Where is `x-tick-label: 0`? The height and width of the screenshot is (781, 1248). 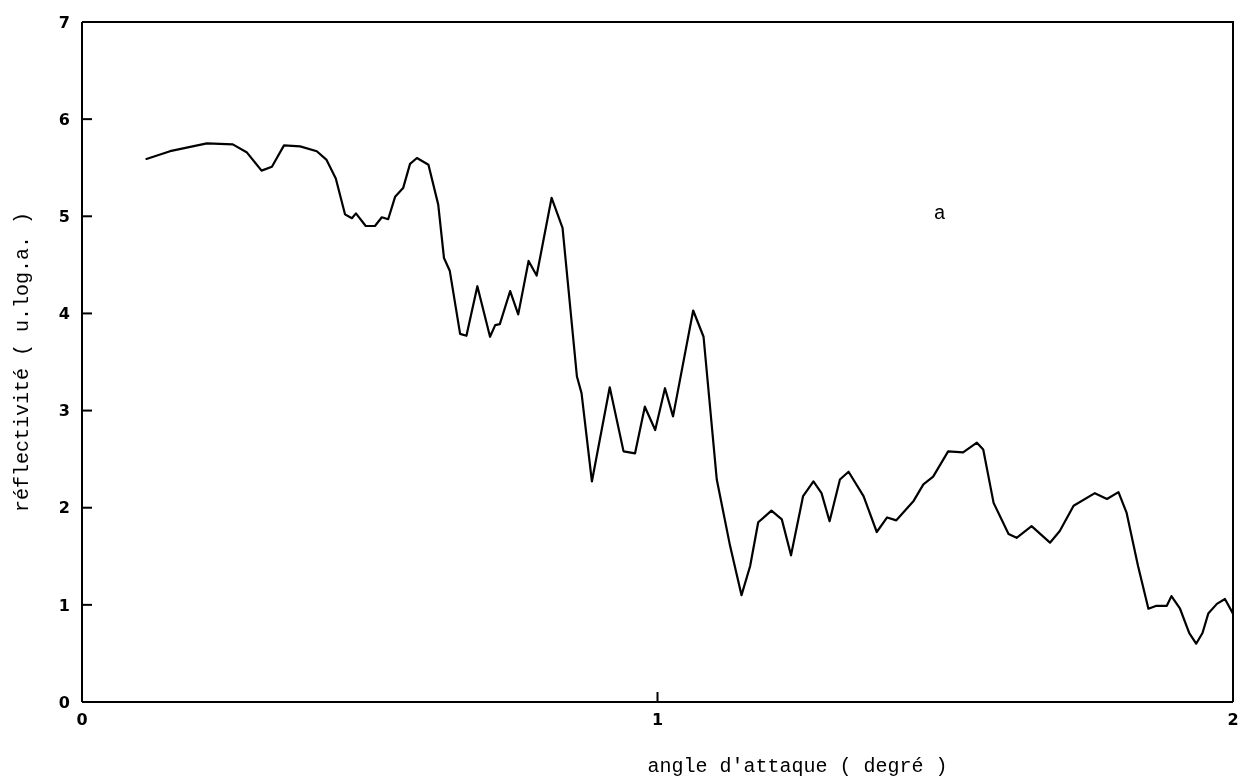 x-tick-label: 0 is located at coordinates (82, 720).